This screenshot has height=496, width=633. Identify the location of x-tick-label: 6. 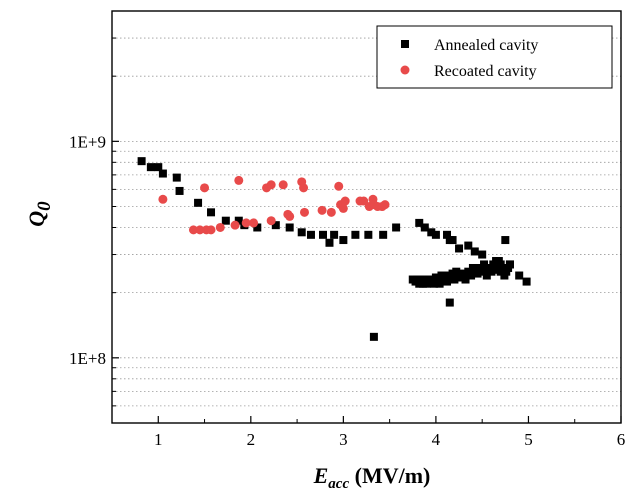
(621, 439).